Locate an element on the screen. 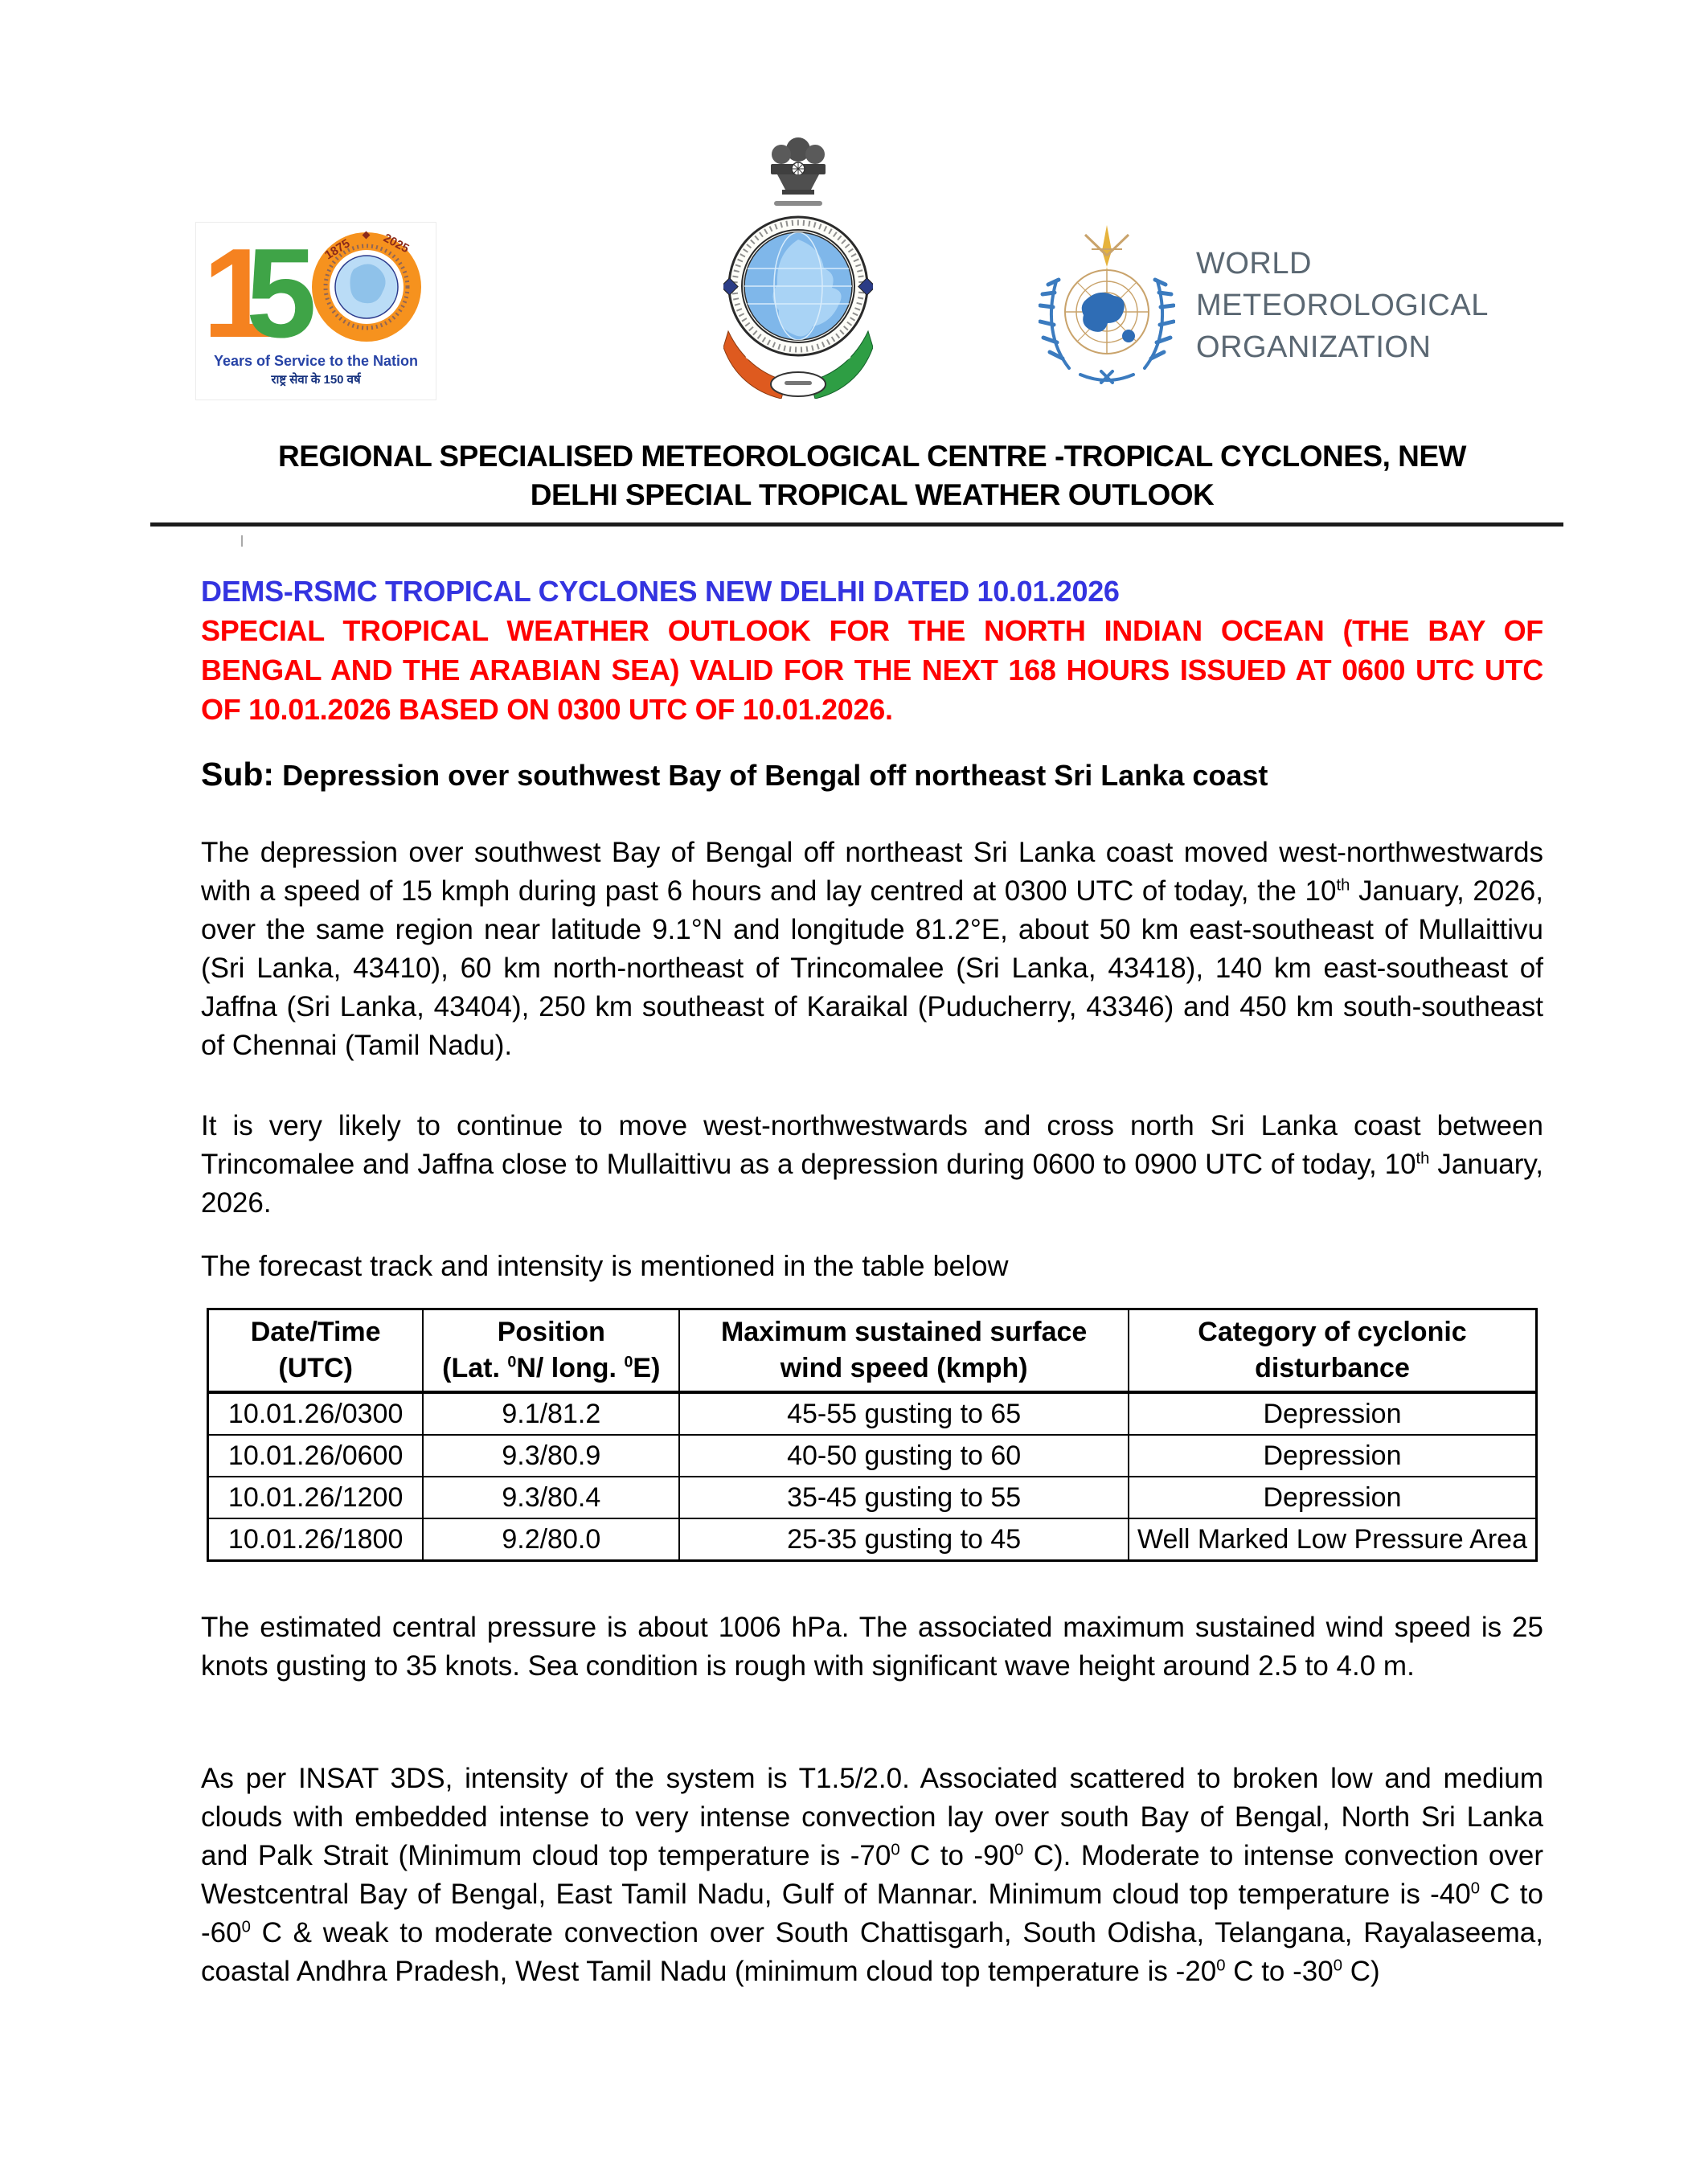 The width and height of the screenshot is (1688, 2184). header-line: Maximum sustained surface is located at coordinates (904, 1332).